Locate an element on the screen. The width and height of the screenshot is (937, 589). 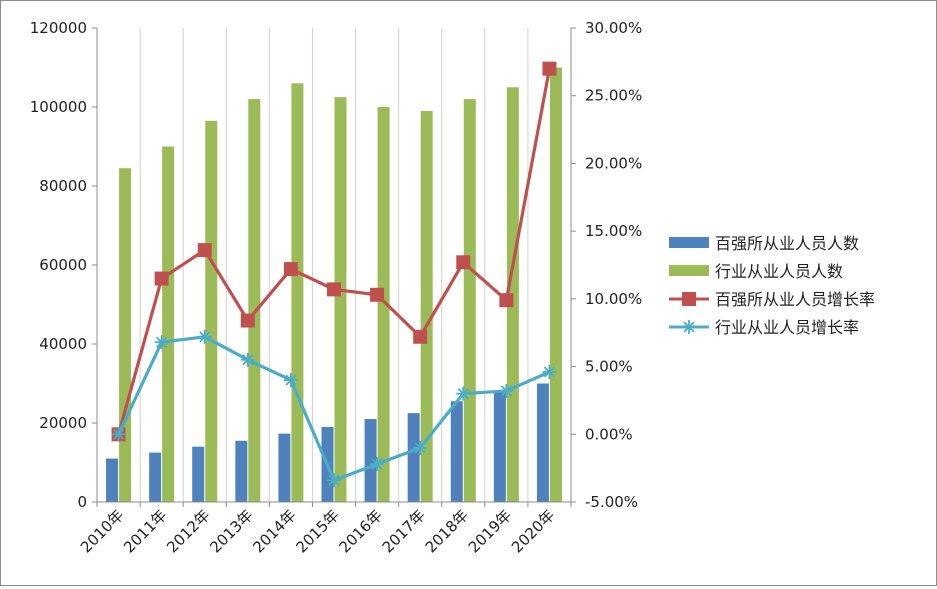
x-tick-label: 2015年 is located at coordinates (317, 531).